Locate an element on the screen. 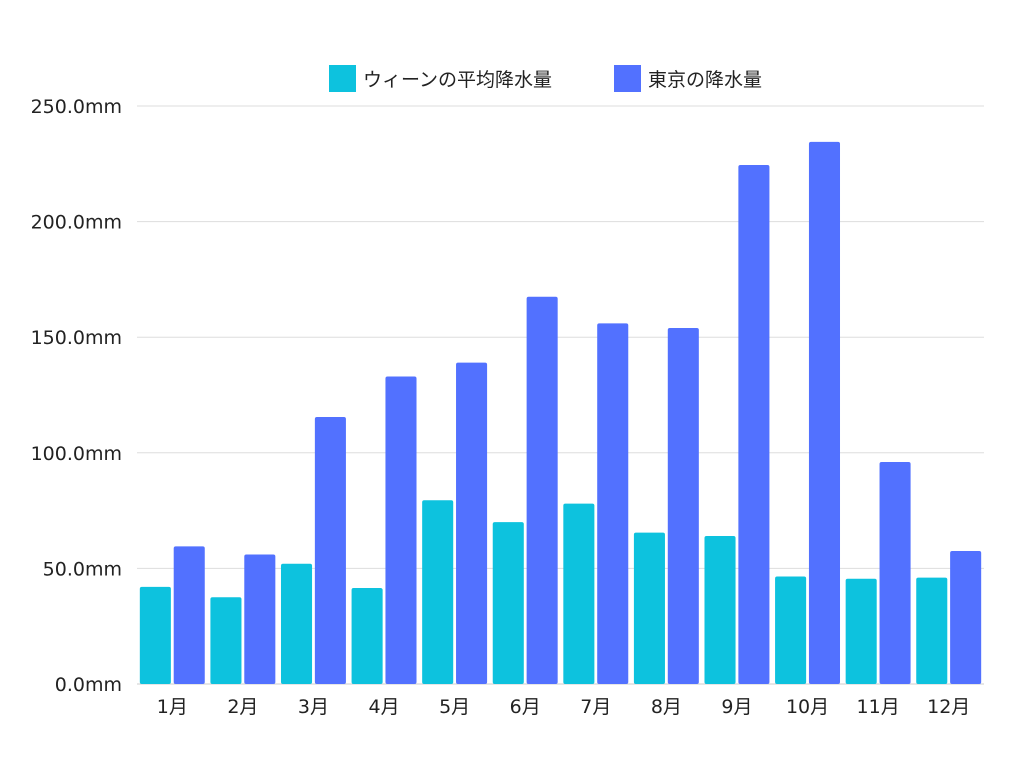 This screenshot has width=1024, height=768. x-tick-label: 1月 is located at coordinates (172, 707).